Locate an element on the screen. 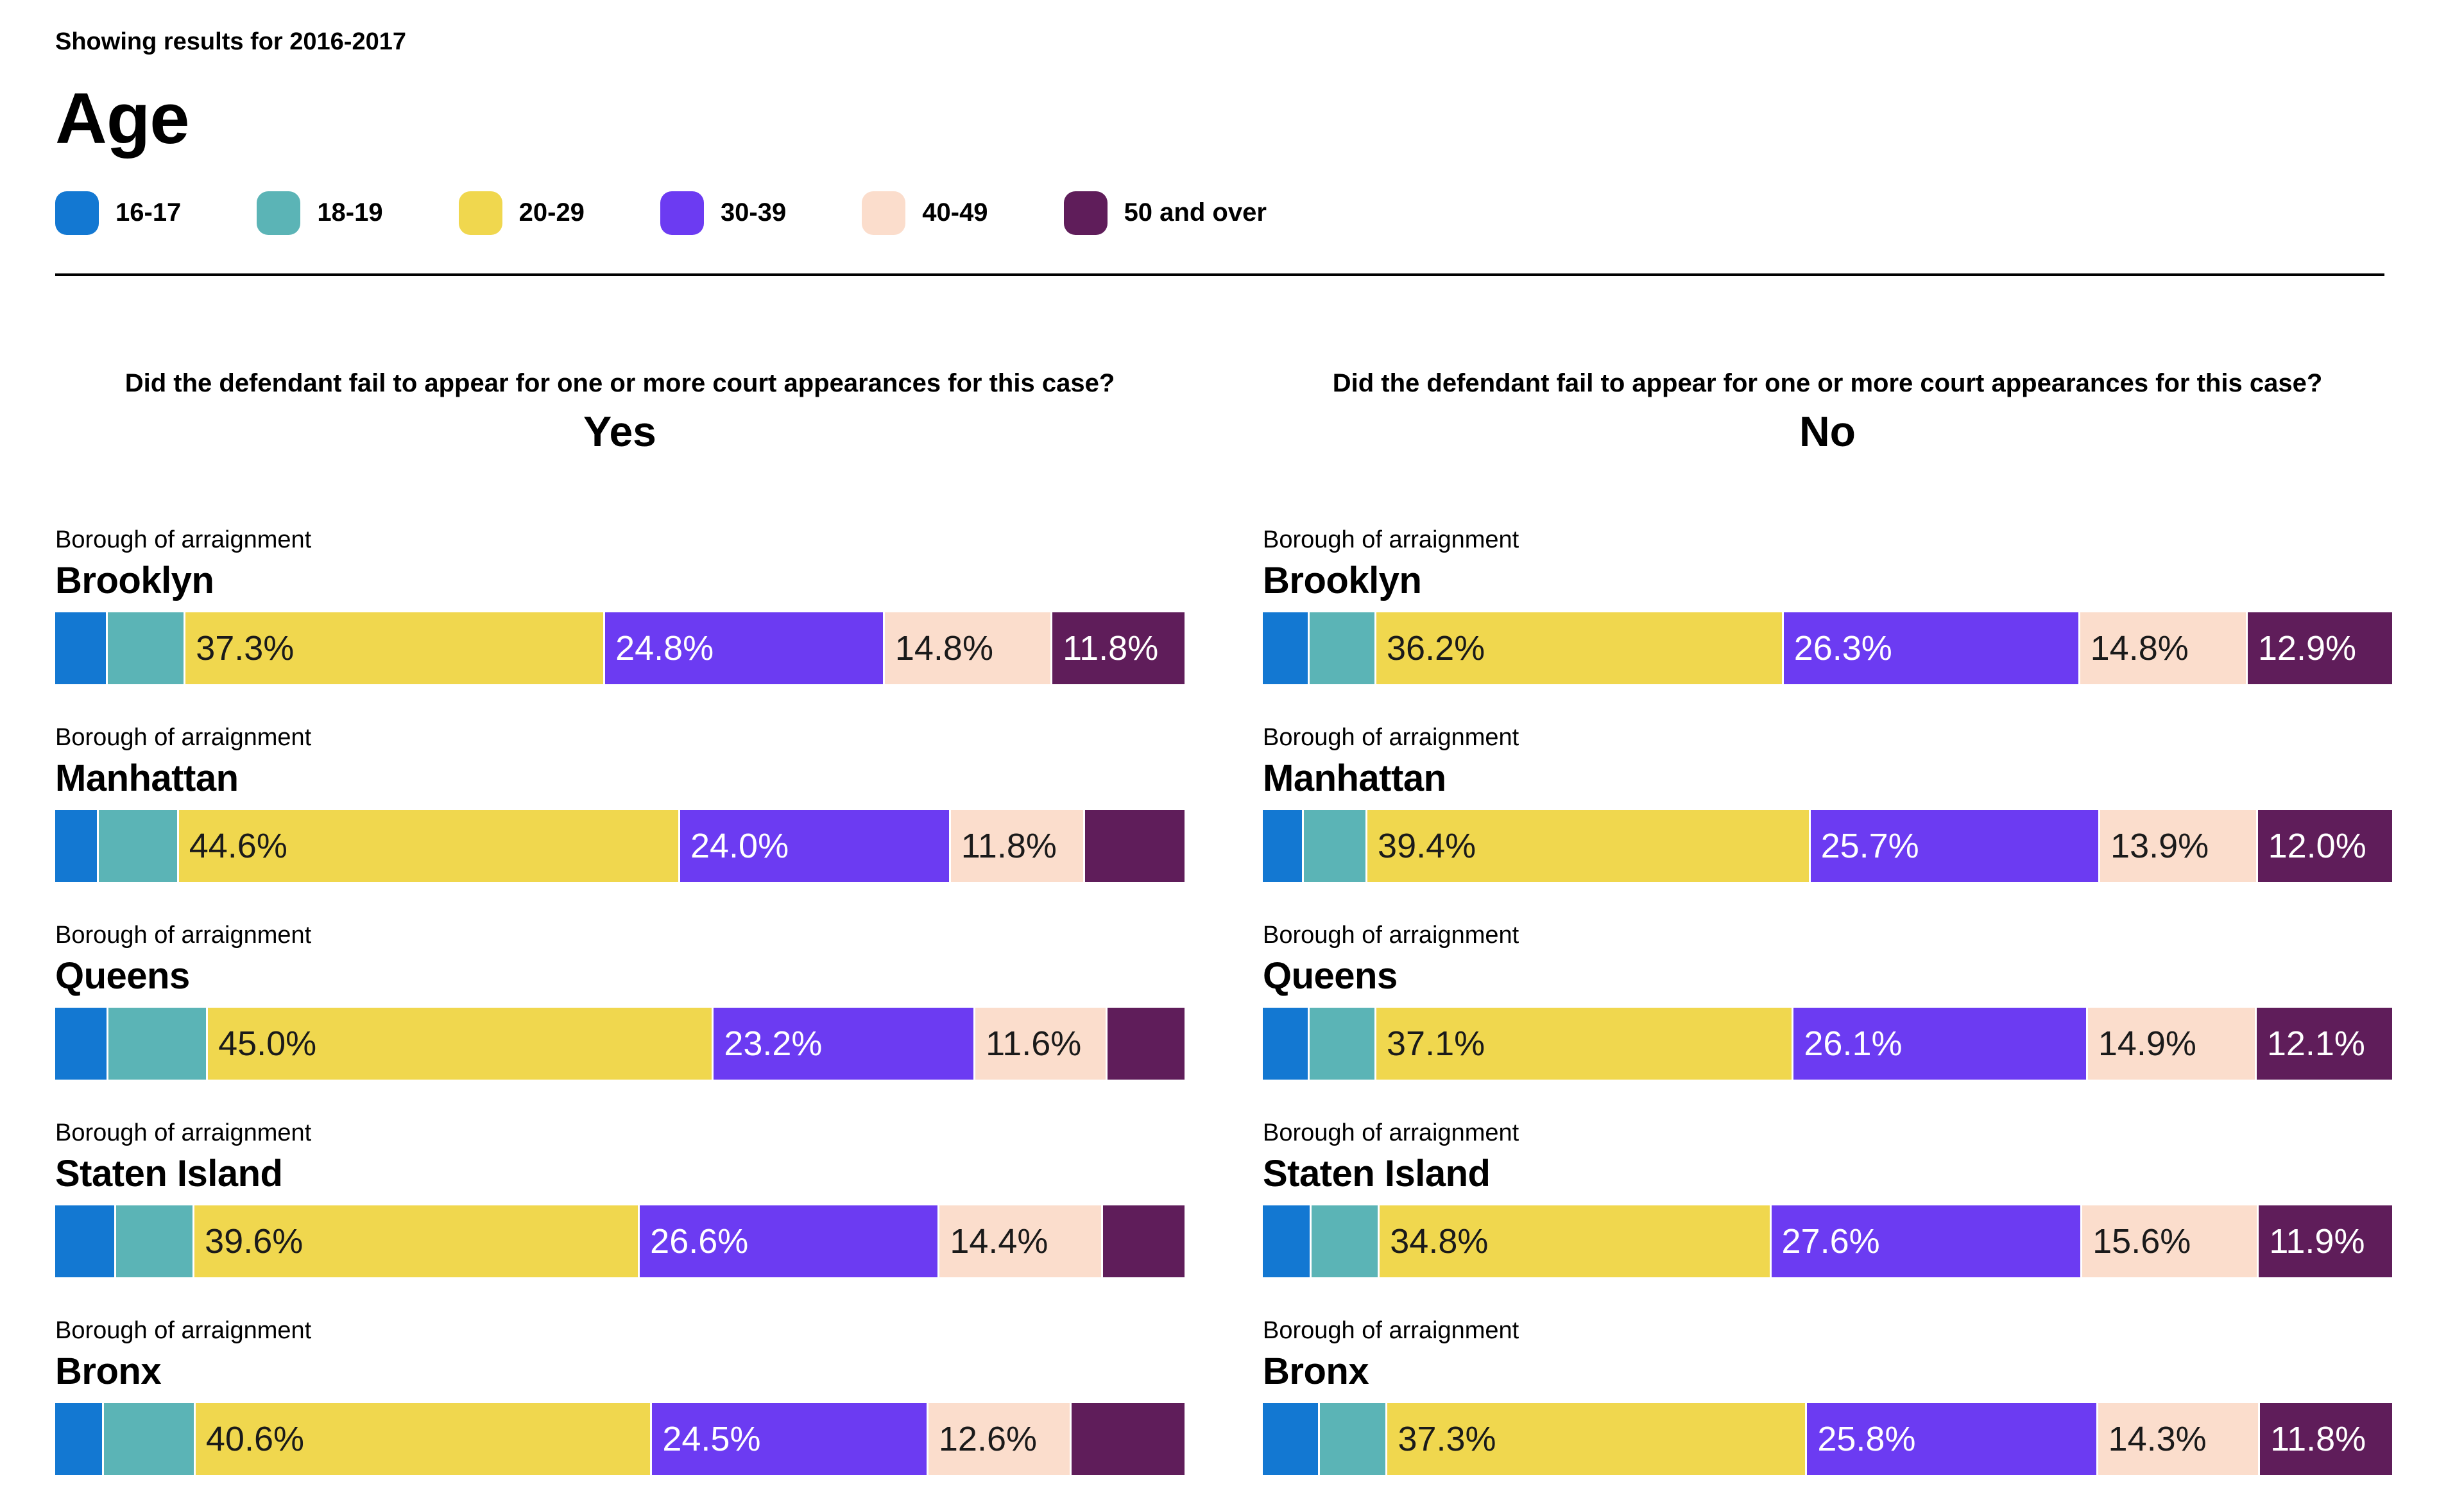  bar-segment-40-49: 15.6% is located at coordinates (2170, 1241).